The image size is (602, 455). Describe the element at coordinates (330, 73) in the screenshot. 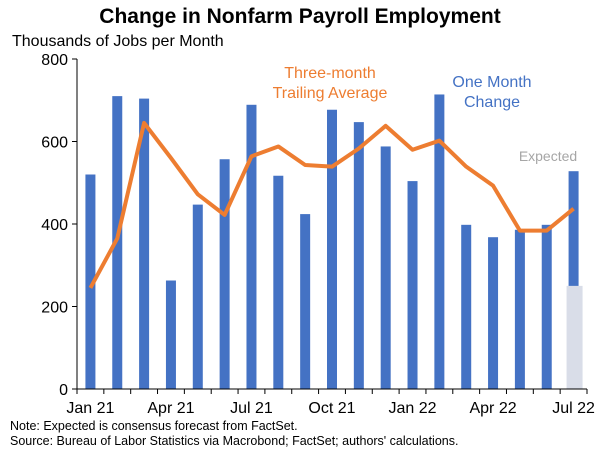

I see `avg-label-line1: Three-month` at that location.